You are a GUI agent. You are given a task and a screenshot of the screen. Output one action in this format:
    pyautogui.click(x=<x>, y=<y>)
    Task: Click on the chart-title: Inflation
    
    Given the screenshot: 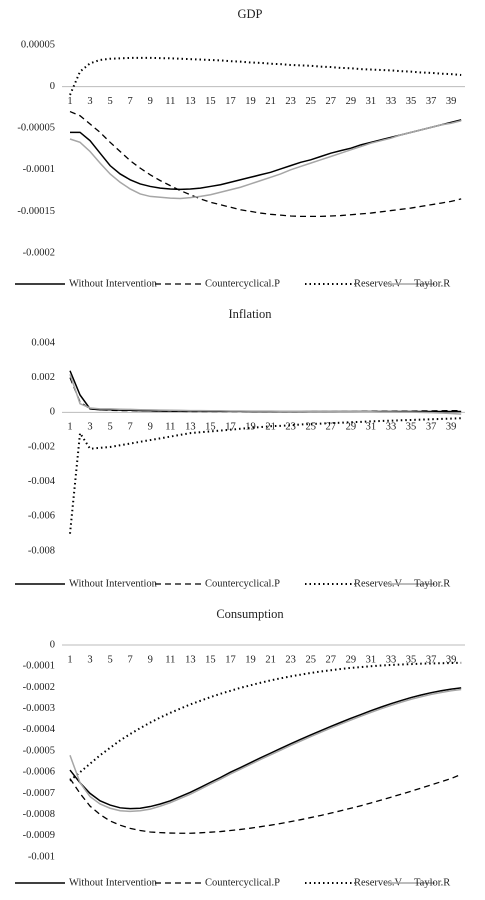 What is the action you would take?
    pyautogui.click(x=250, y=314)
    